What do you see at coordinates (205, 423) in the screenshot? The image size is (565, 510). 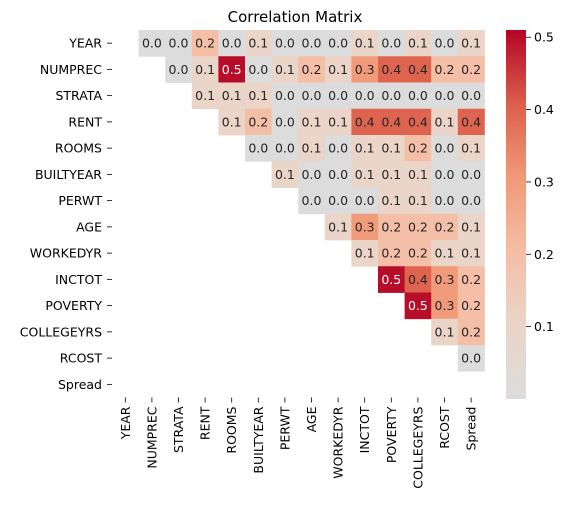 I see `x-tick-label: RENT` at bounding box center [205, 423].